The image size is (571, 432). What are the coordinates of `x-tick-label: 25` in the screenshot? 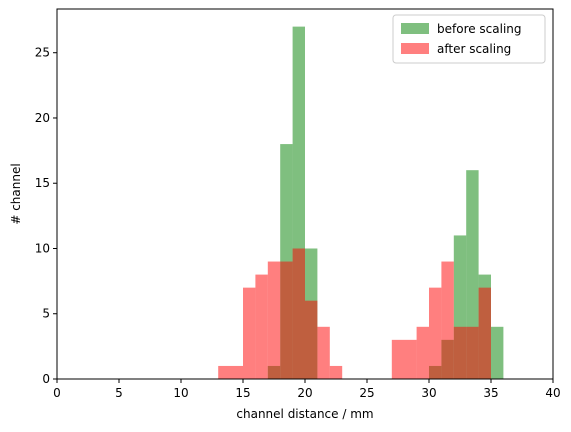 It's located at (366, 393).